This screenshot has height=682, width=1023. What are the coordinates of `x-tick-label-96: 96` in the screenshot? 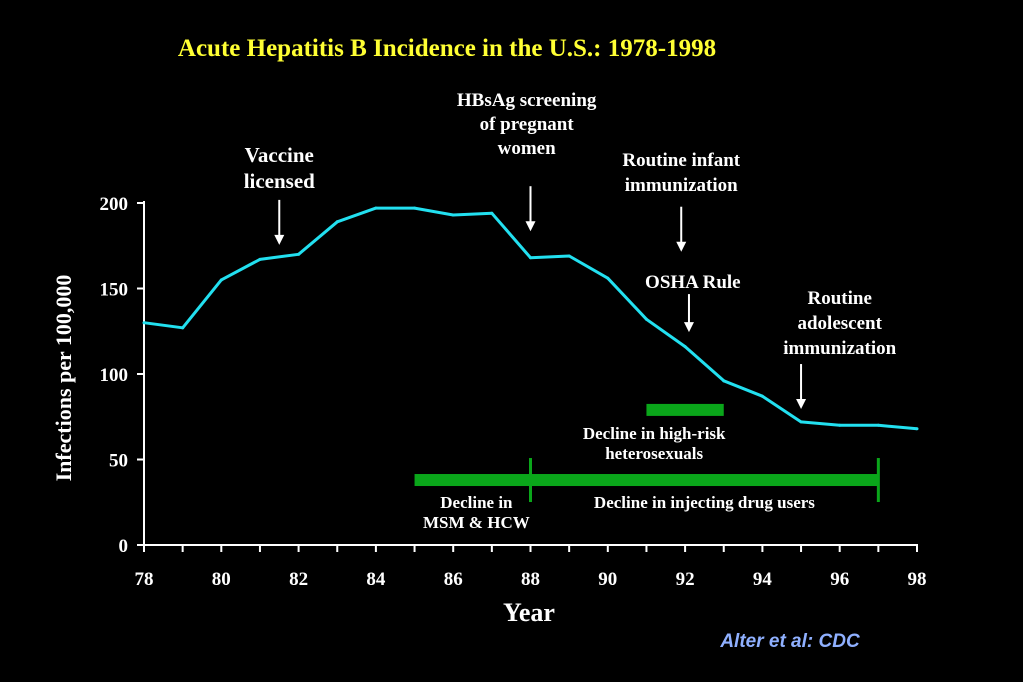 It's located at (839, 579).